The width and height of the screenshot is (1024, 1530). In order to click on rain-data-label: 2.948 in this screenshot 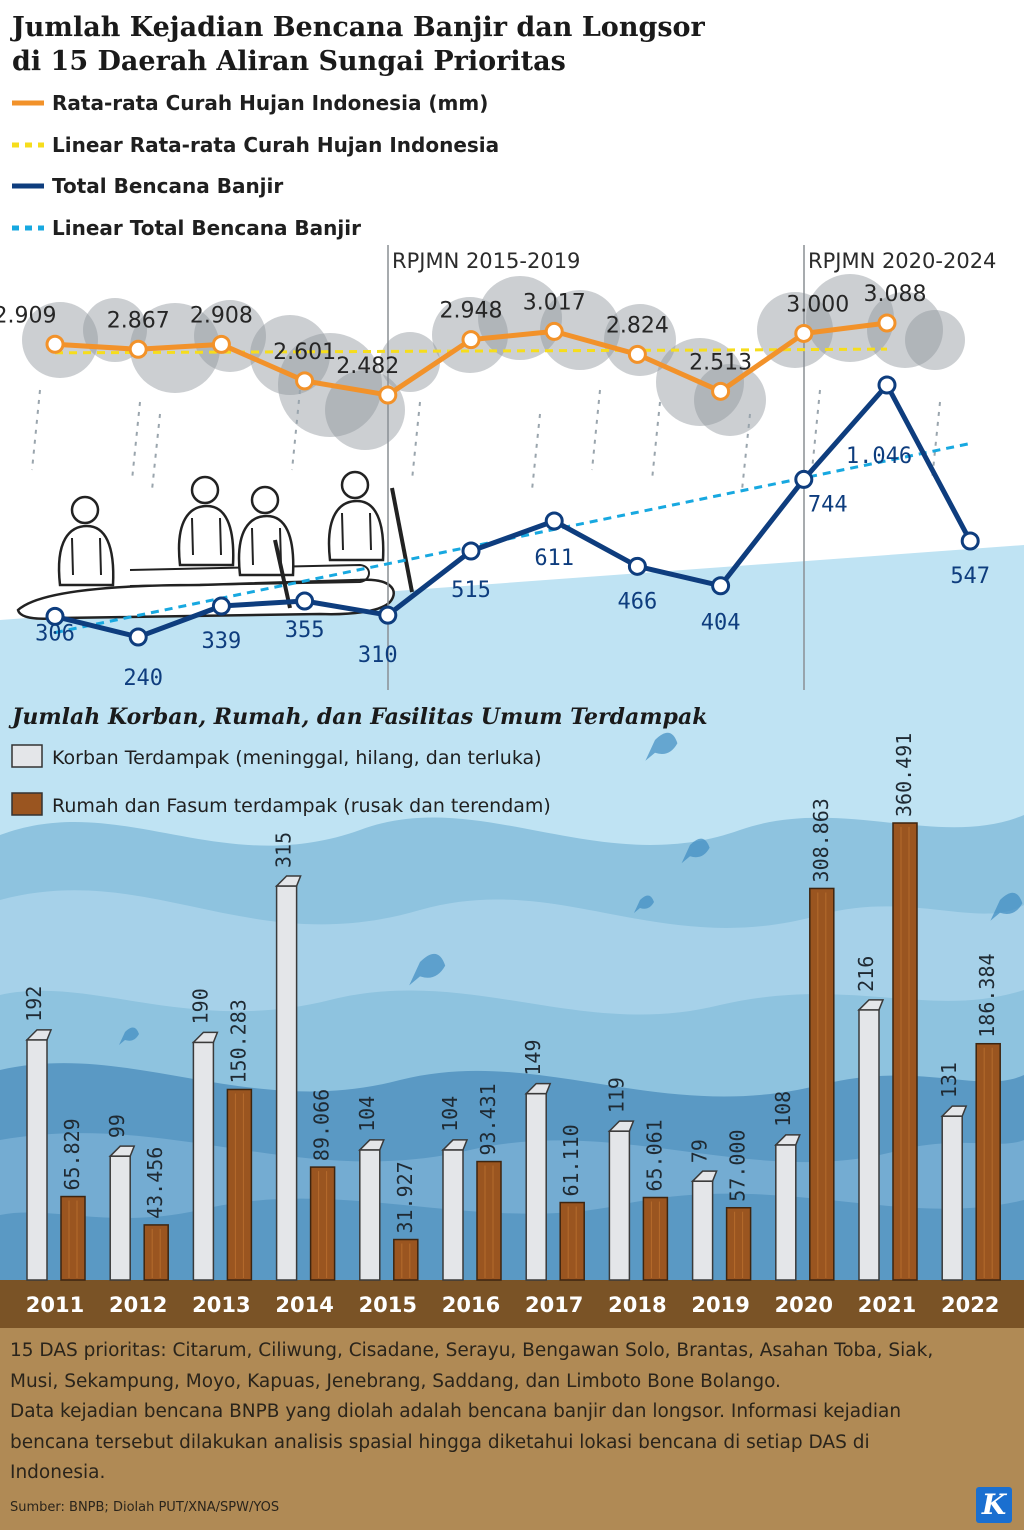, I will do `click(471, 311)`.